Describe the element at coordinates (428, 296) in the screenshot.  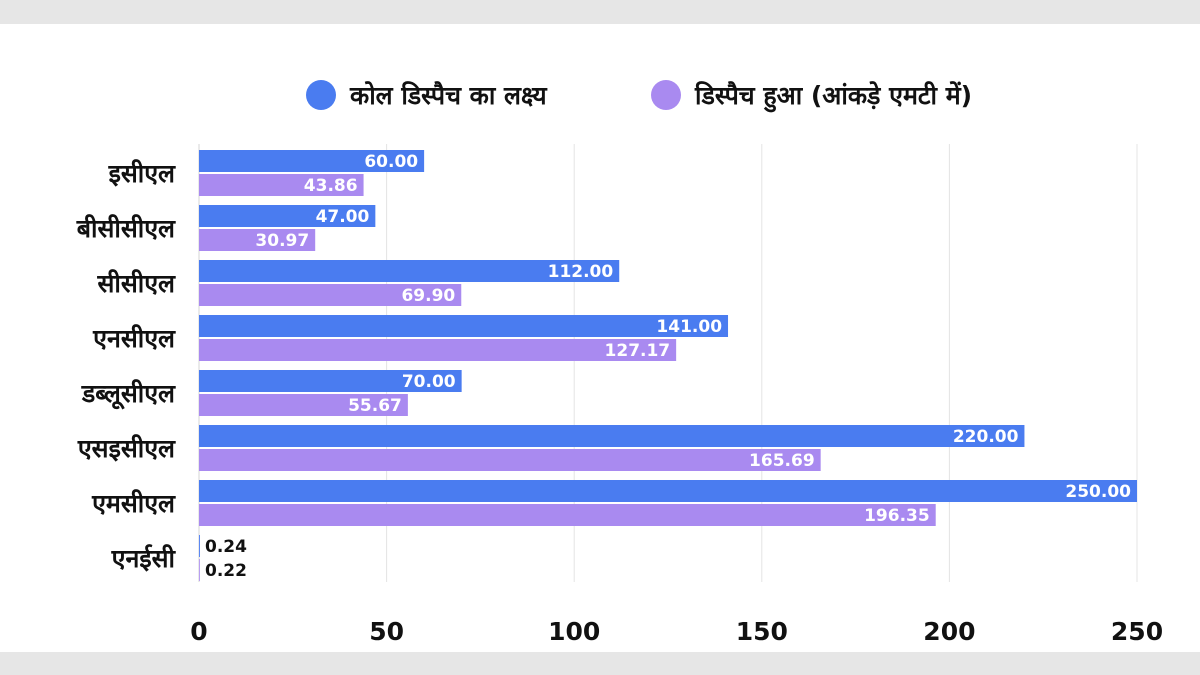
I see `data-label-series2-2: 69.90` at that location.